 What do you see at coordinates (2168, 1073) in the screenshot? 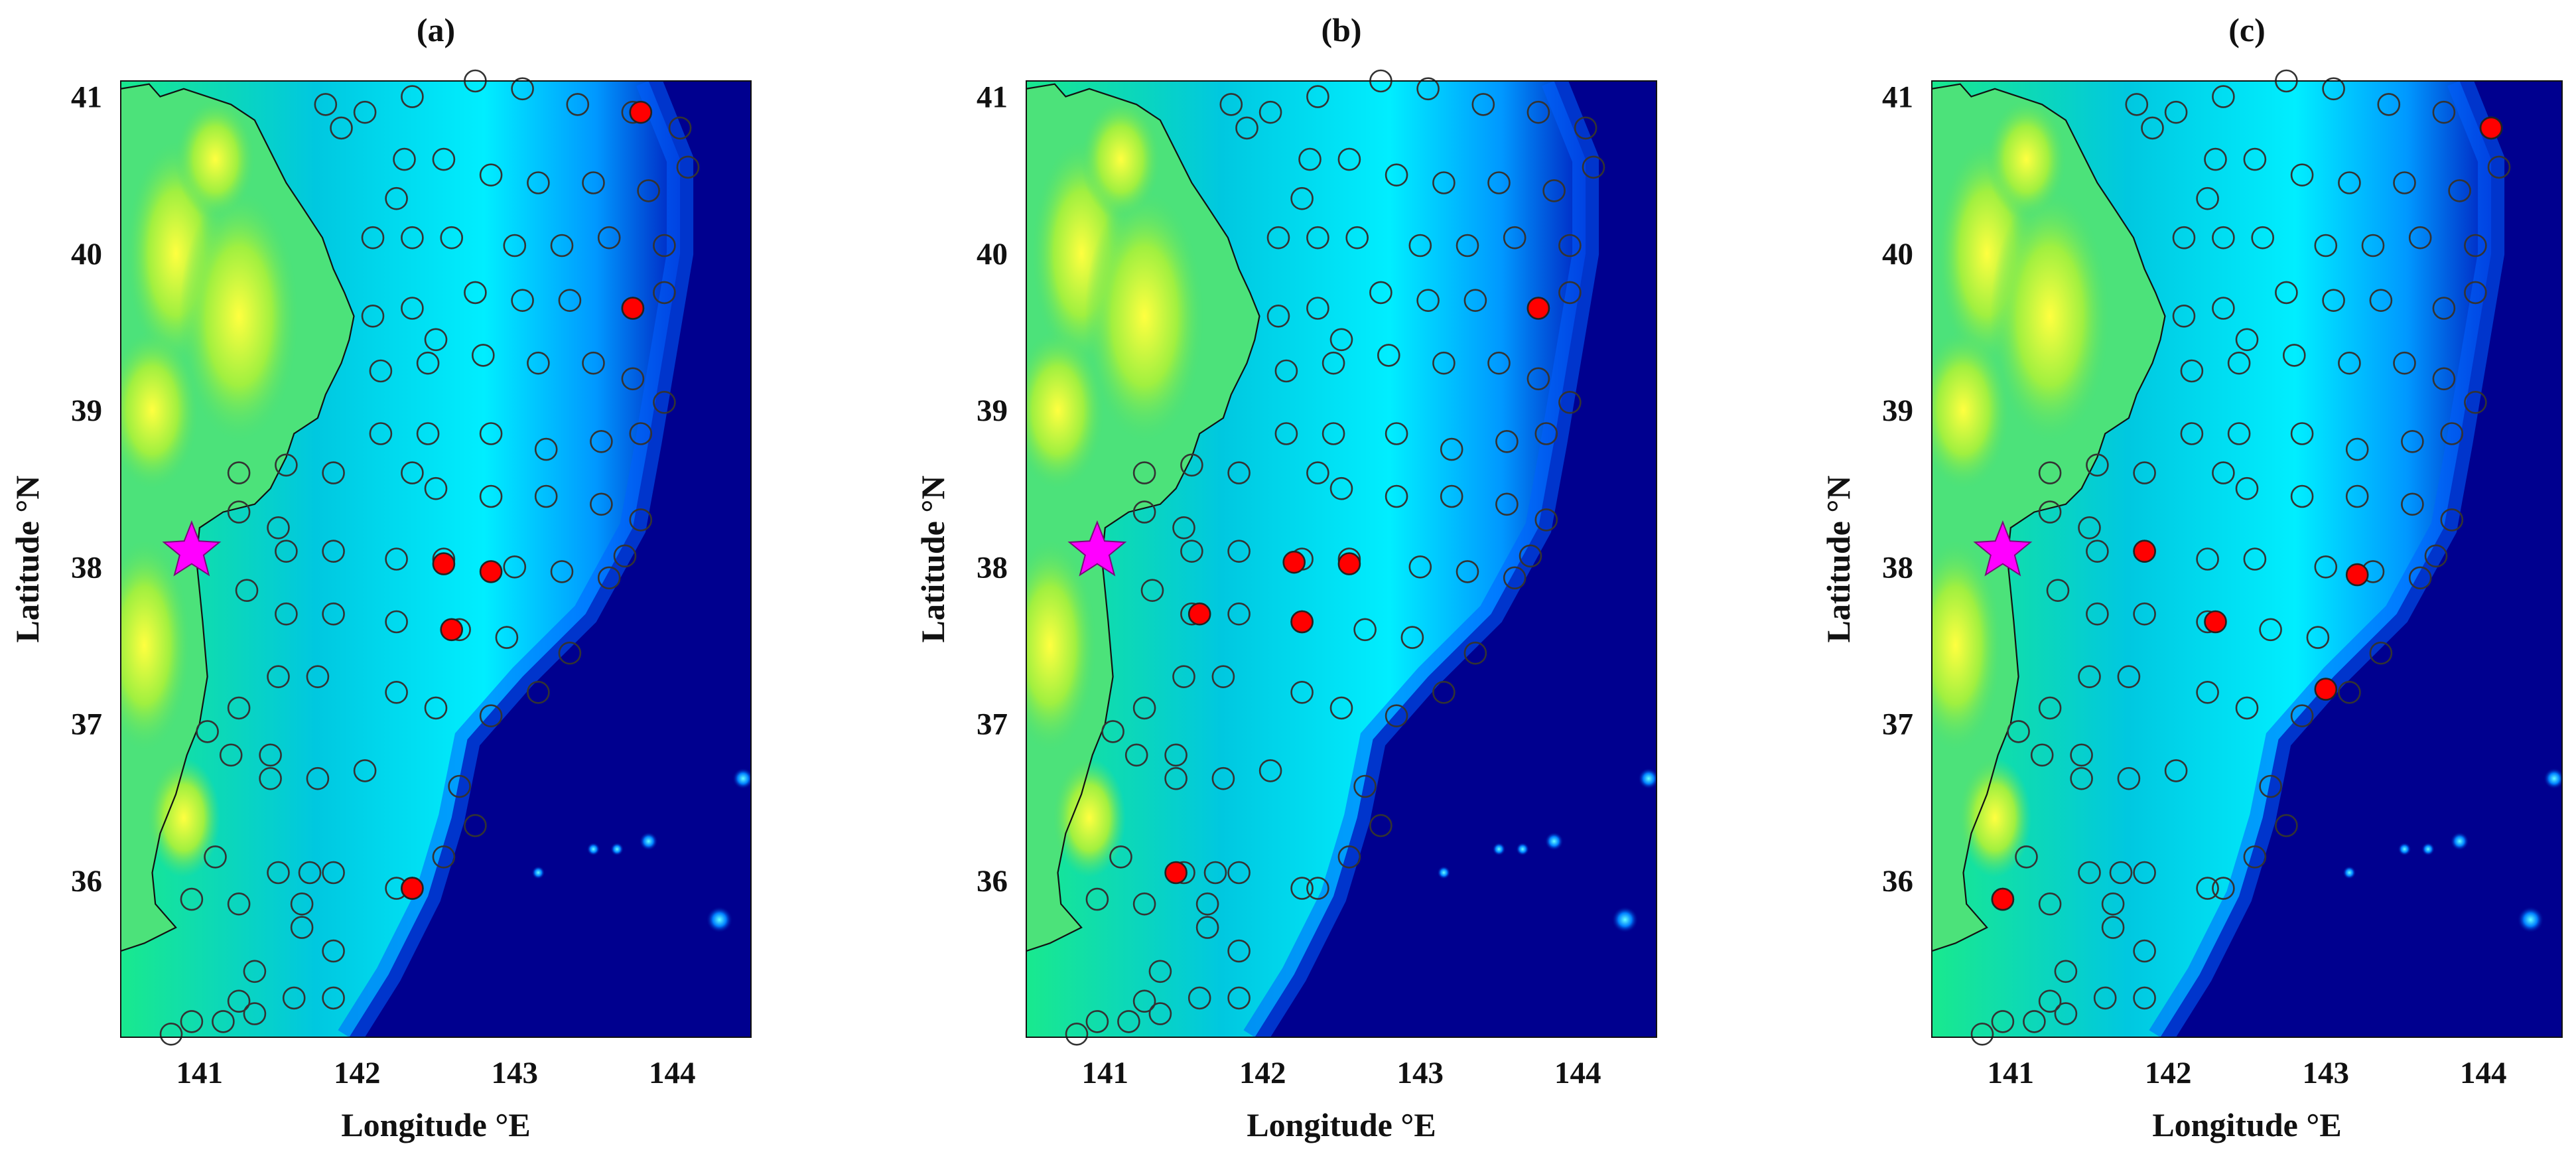
I see `x-tick-label: 142` at bounding box center [2168, 1073].